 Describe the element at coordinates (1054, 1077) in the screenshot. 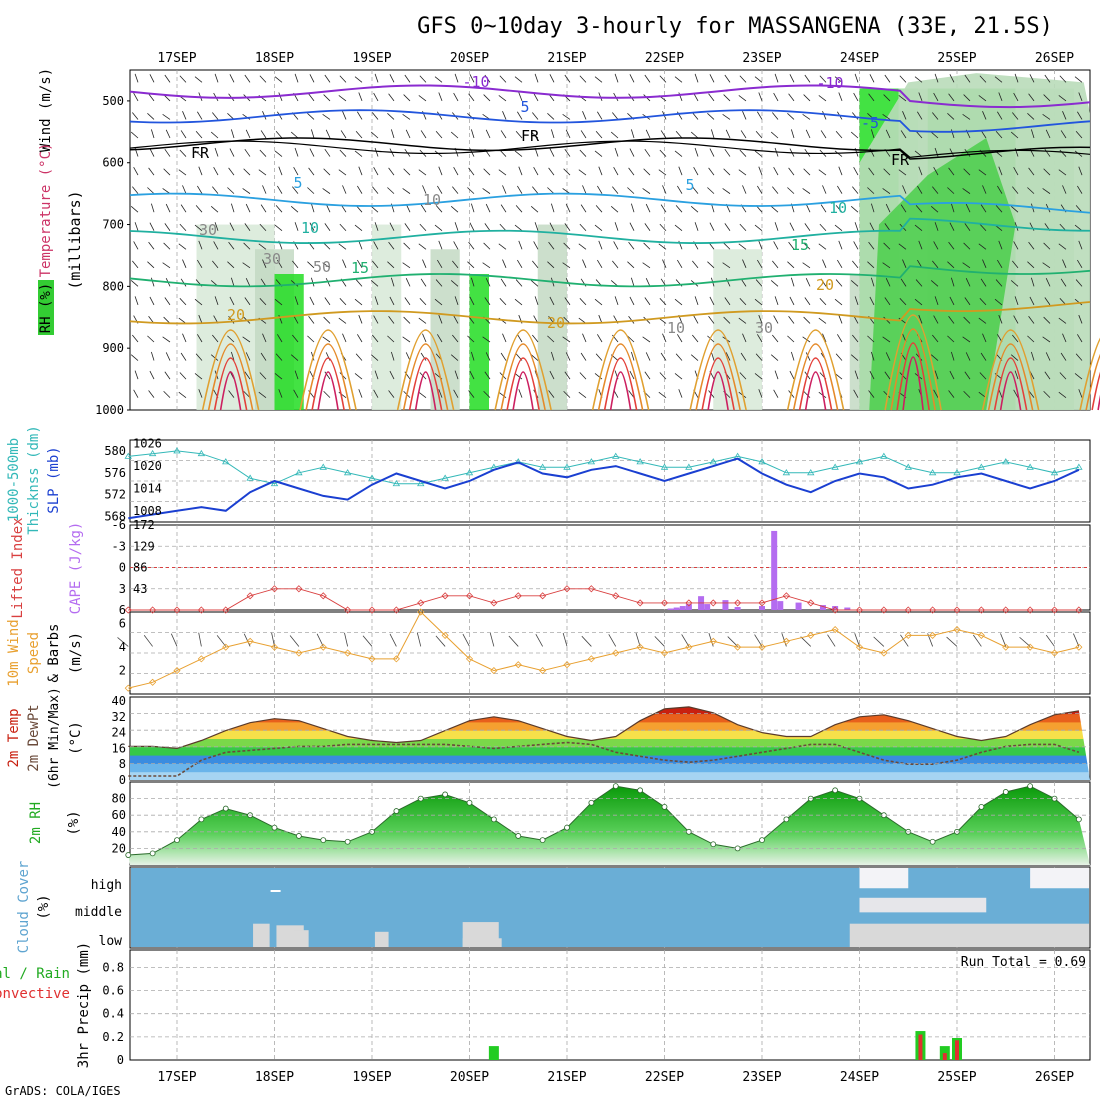

I see `bottom-date-26SEP: 26SEP` at that location.